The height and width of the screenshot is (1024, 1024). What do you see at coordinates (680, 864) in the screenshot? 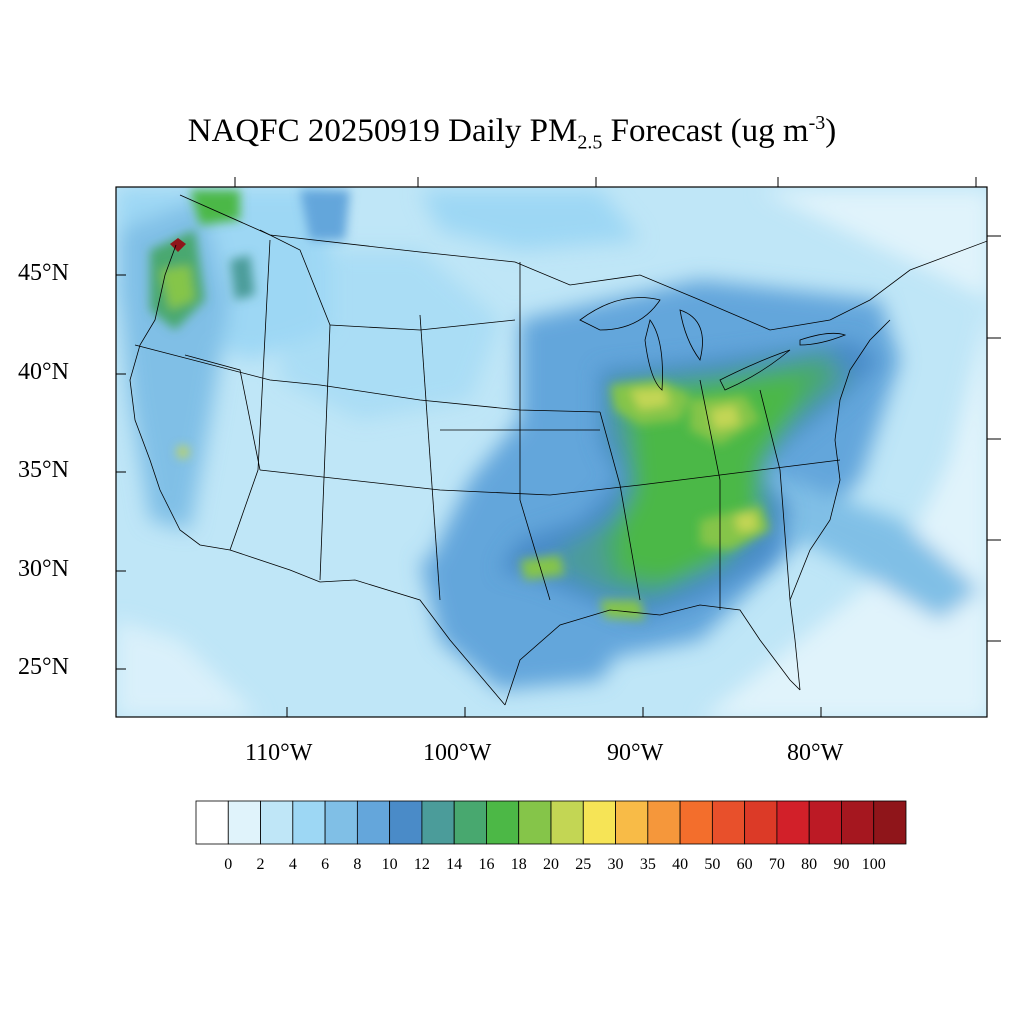
I see `colorbar-tick-label: 40` at bounding box center [680, 864].